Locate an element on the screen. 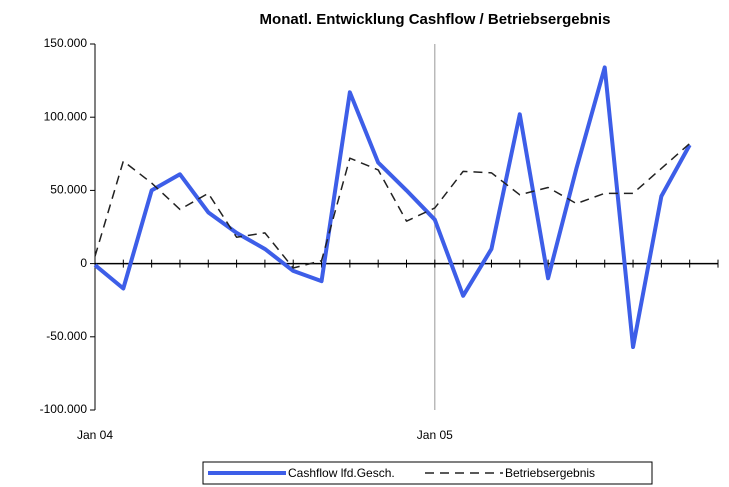 Image resolution: width=729 pixels, height=487 pixels. y-tick-label: 150.000 is located at coordinates (66, 43).